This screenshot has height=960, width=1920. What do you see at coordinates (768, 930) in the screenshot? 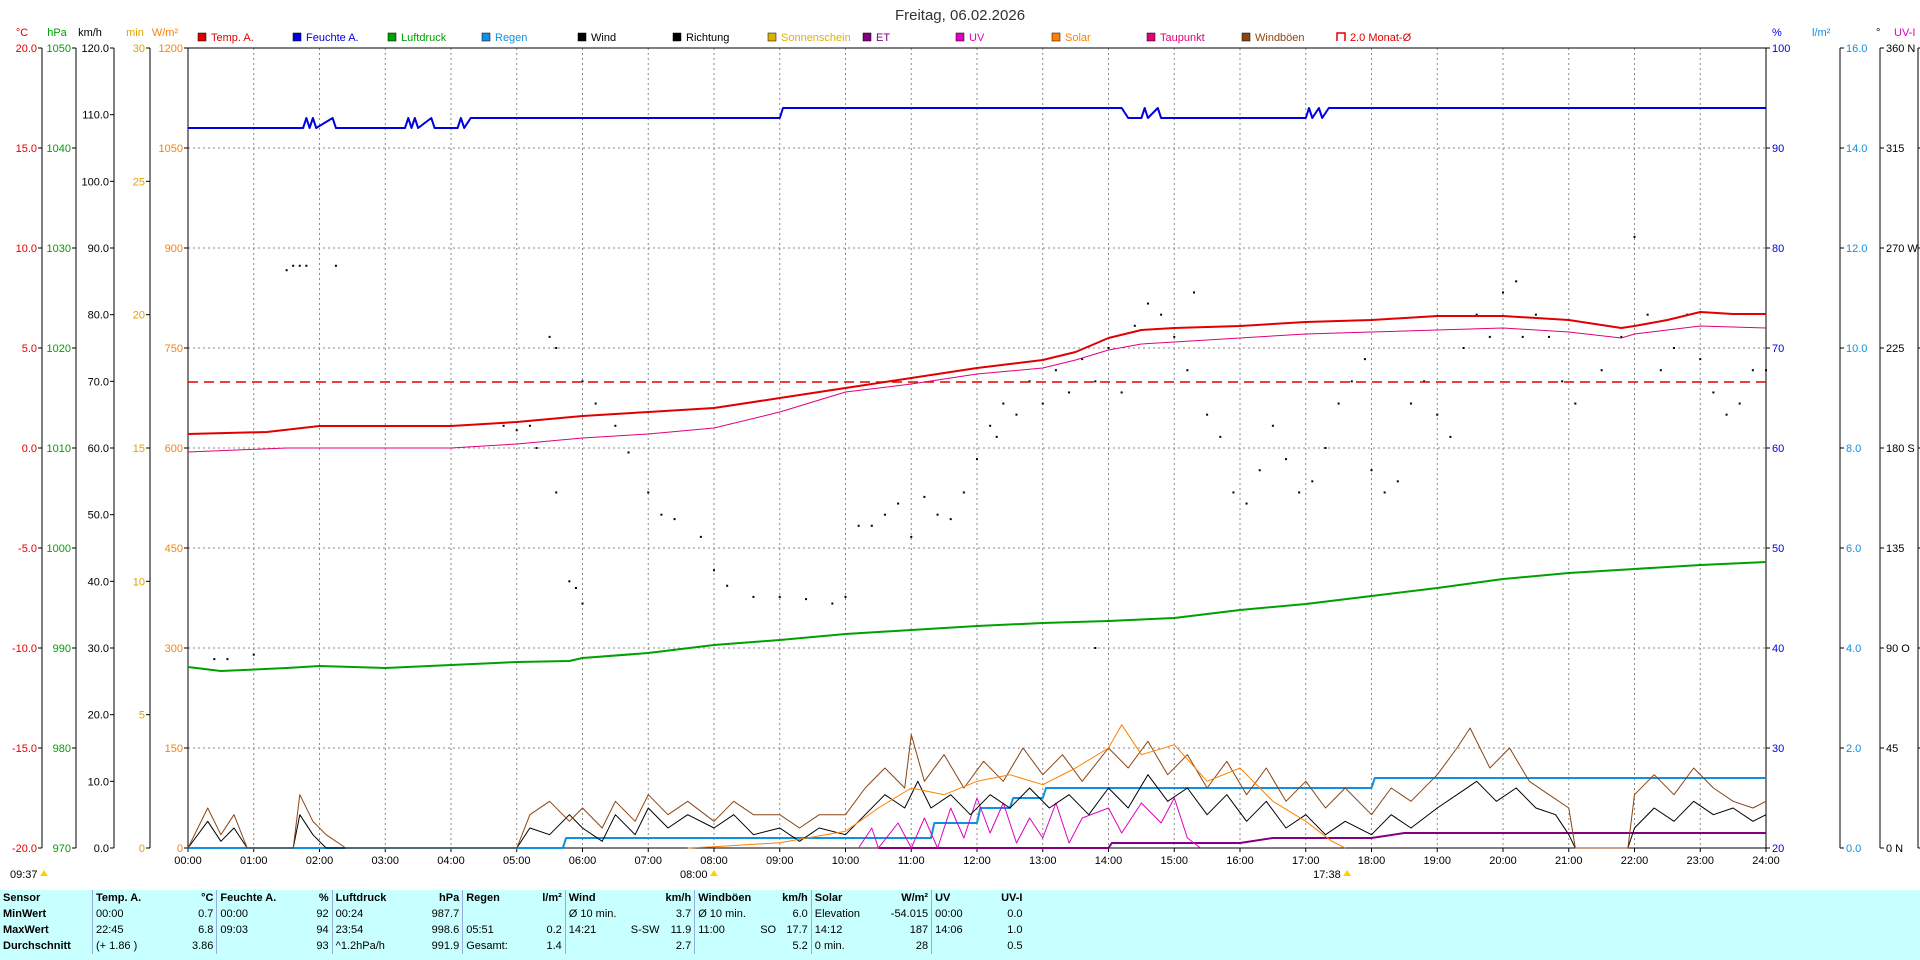
I see `stats-max-gust-dir: SO` at bounding box center [768, 930].